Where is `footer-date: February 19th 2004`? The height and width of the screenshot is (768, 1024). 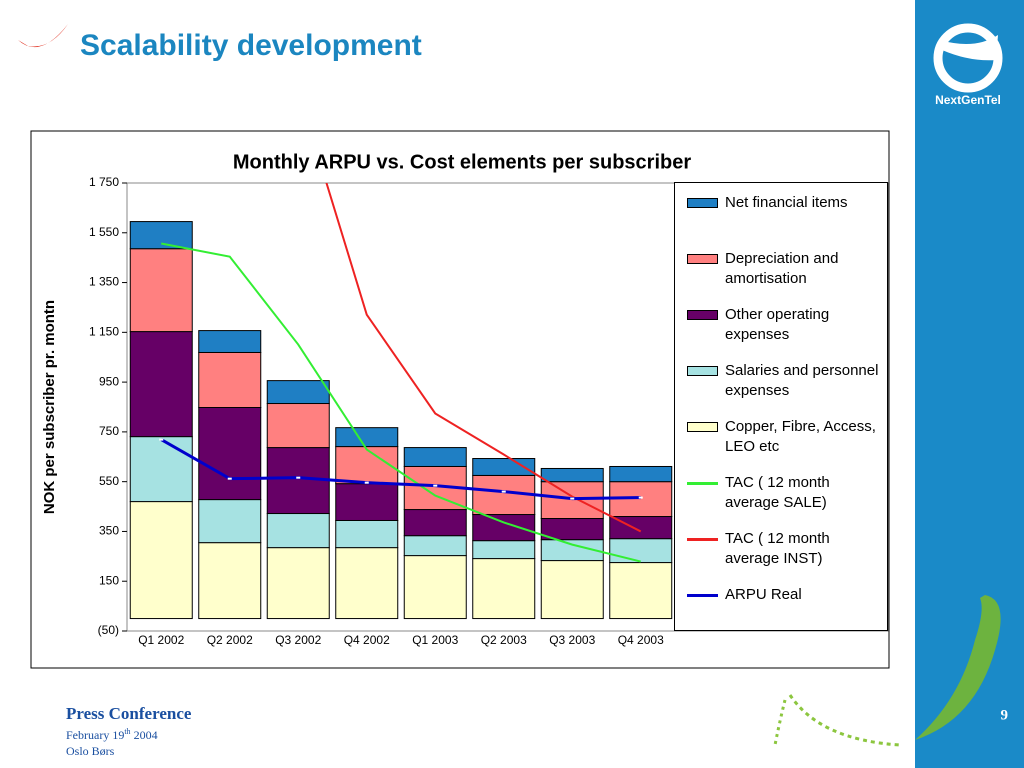
footer-date: February 19th 2004 is located at coordinates (112, 735).